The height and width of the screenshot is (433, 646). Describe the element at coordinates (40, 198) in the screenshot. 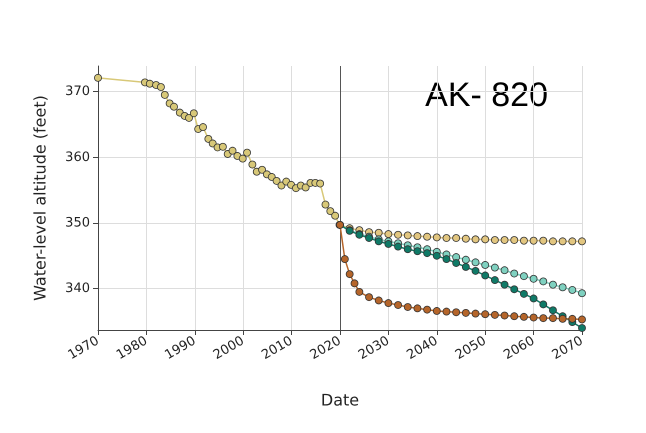

I see `y-axis-title: Water-level altitude (feet)` at that location.